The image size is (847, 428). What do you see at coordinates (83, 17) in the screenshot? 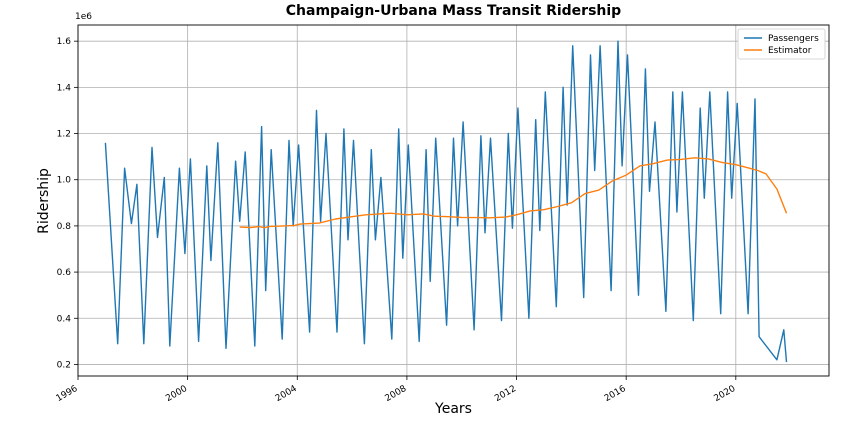
I see `y-axis-offset-label: 1e6` at bounding box center [83, 17].